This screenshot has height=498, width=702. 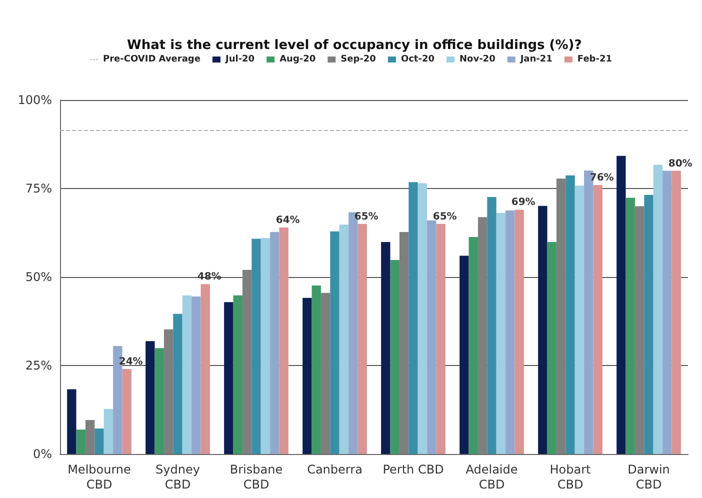 I want to click on y-tick-label: 75%, so click(x=38, y=189).